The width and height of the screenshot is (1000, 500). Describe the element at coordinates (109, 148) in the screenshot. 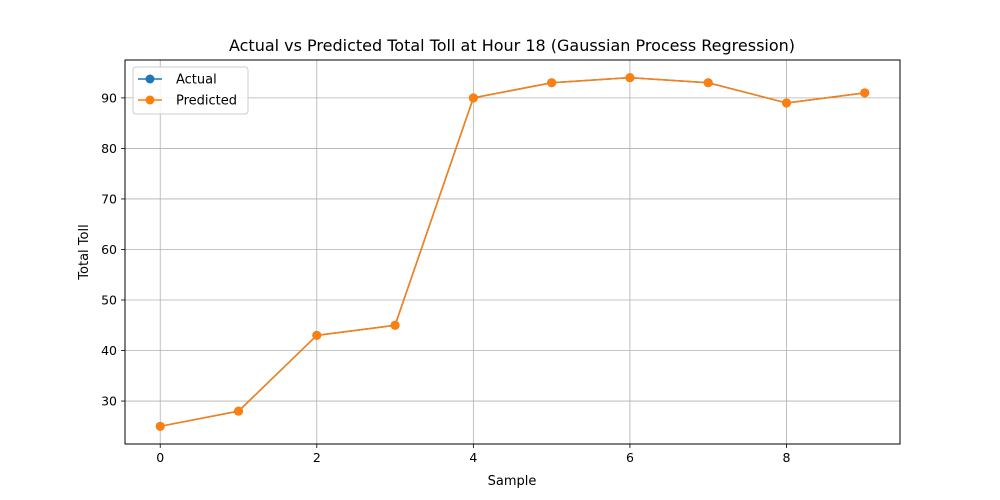

I see `y-tick-label: 80` at that location.